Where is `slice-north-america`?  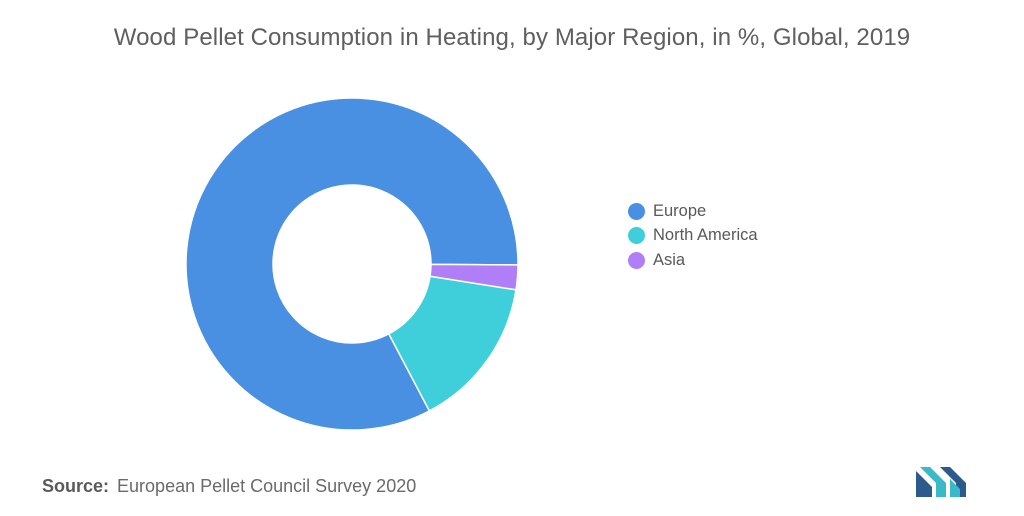 slice-north-america is located at coordinates (452, 343).